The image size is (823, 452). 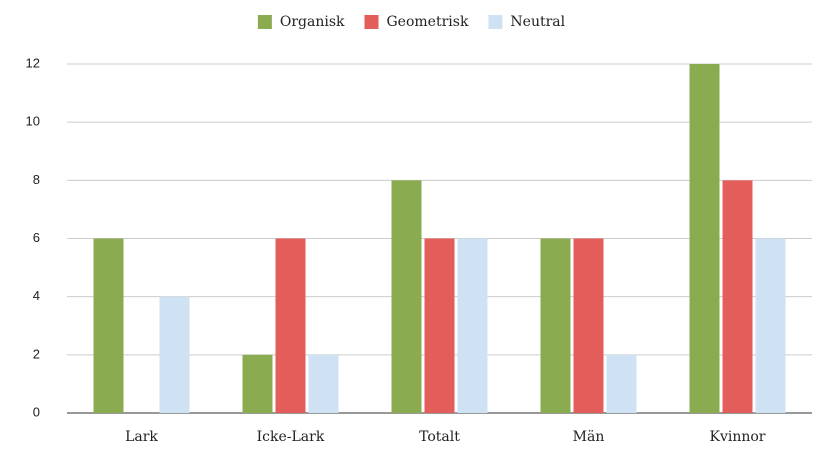 I want to click on y-tick-label: 0, so click(x=36, y=411).